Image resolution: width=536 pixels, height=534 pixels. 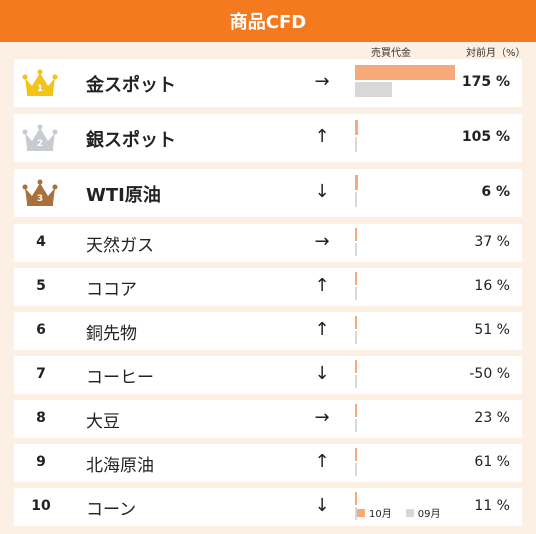 I want to click on commodity-name: コーン, so click(x=111, y=510).